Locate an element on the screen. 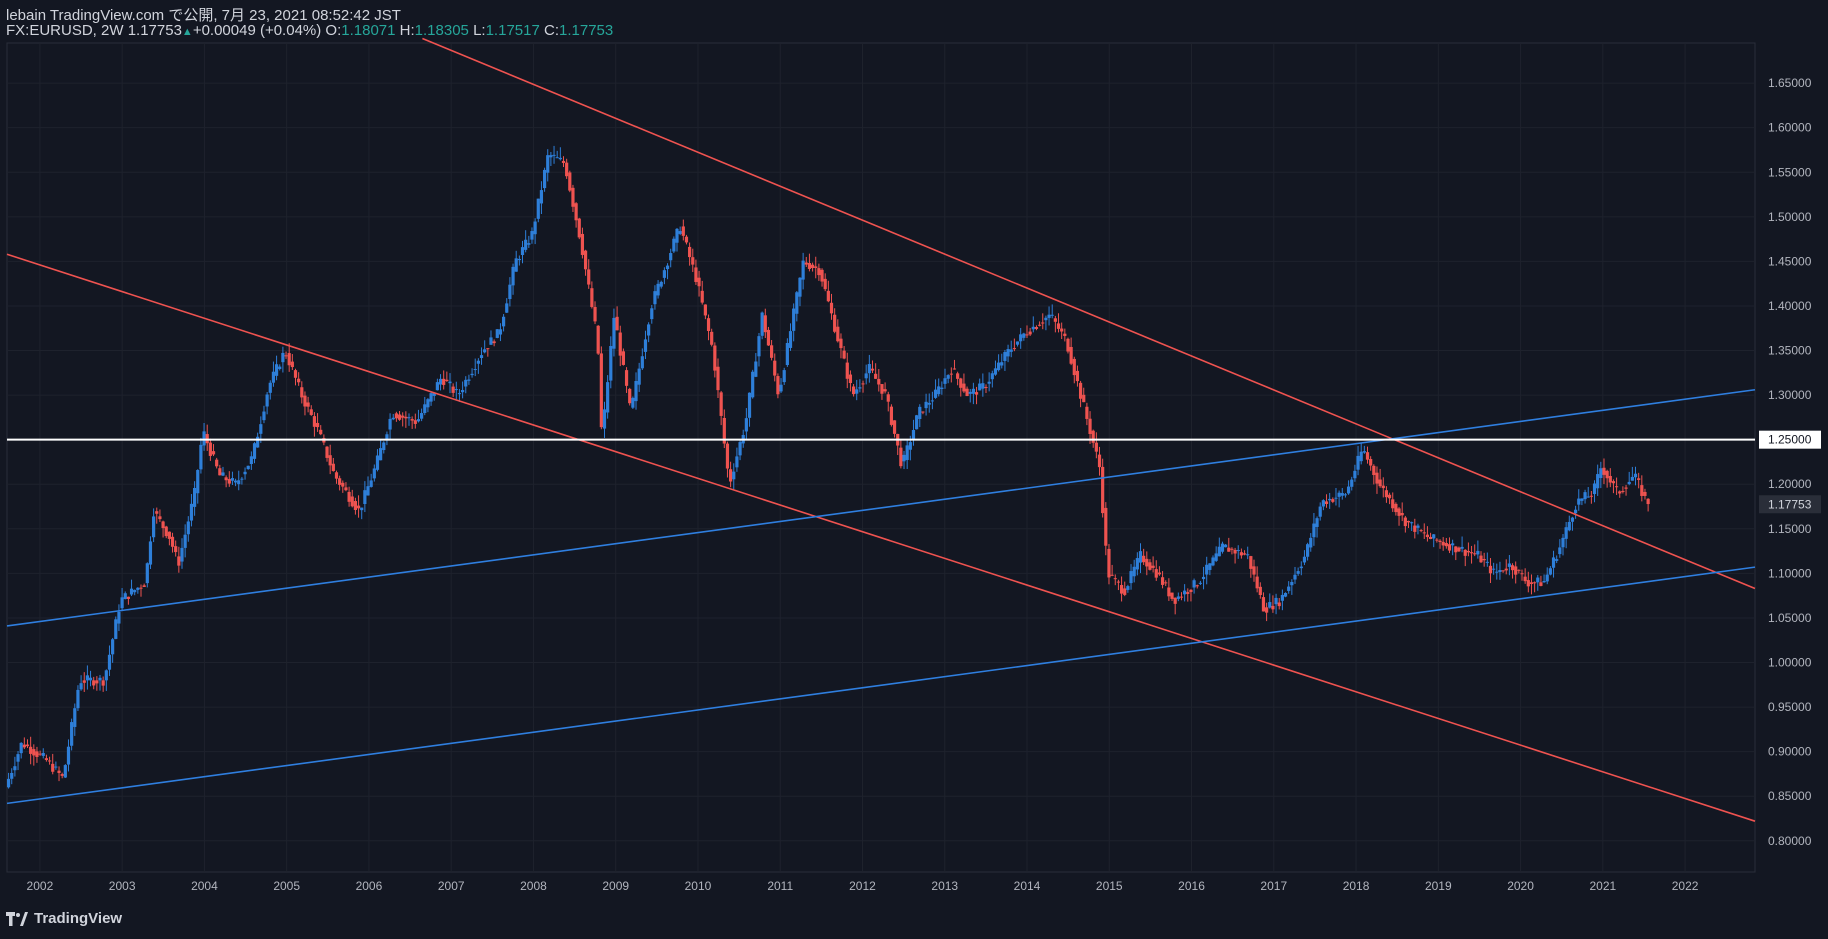 The width and height of the screenshot is (1828, 939). tradingview-brand: TradingView is located at coordinates (64, 918).